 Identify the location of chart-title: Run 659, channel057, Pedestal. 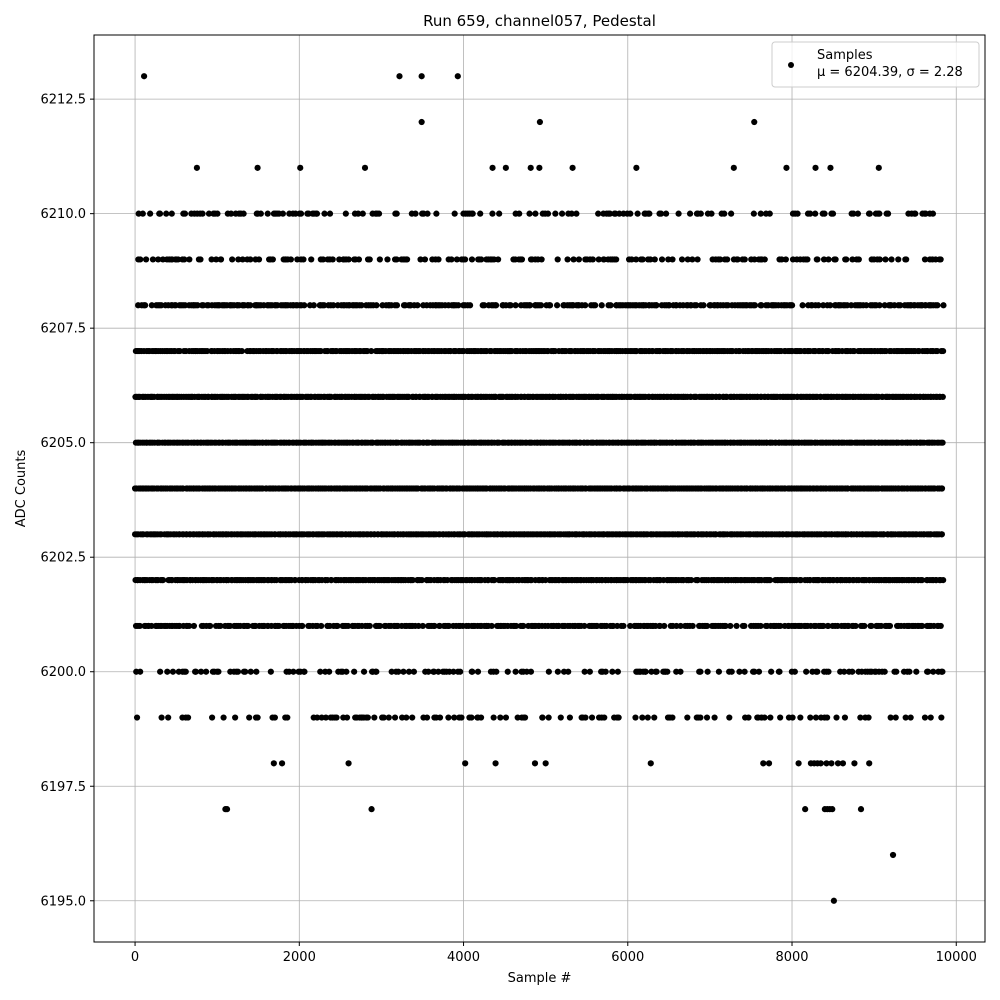
(539, 21).